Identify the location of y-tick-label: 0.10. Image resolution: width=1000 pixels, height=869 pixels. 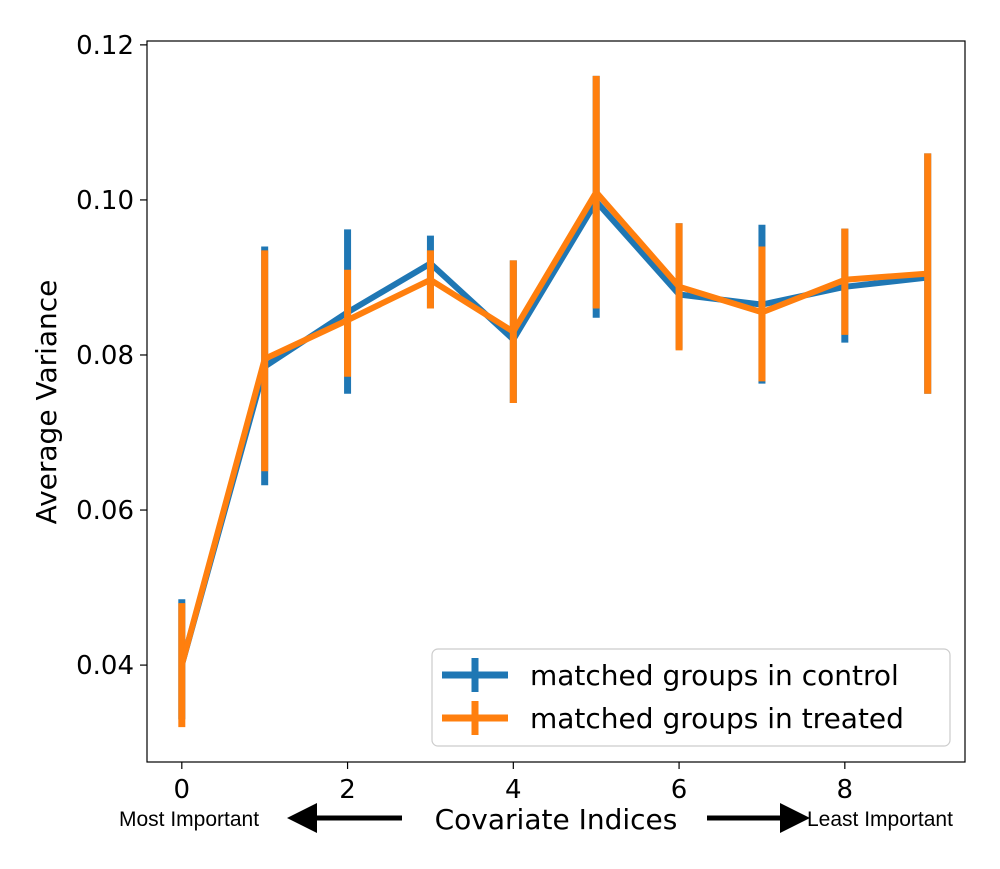
(105, 201).